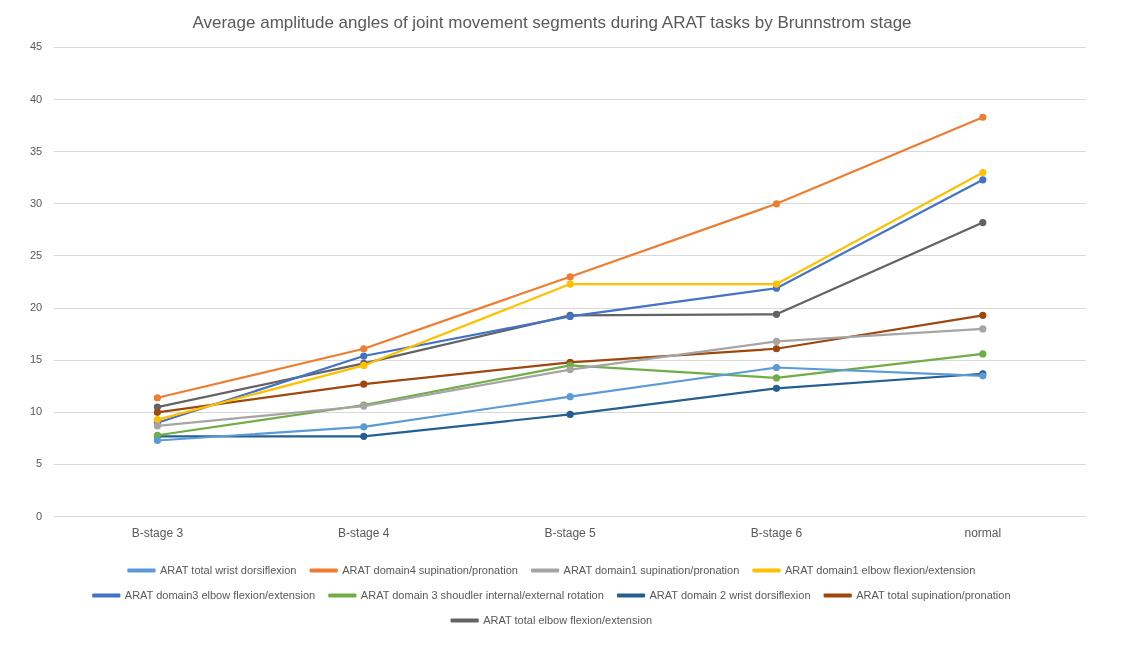  Describe the element at coordinates (39, 515) in the screenshot. I see `y-tick-label: 0` at that location.